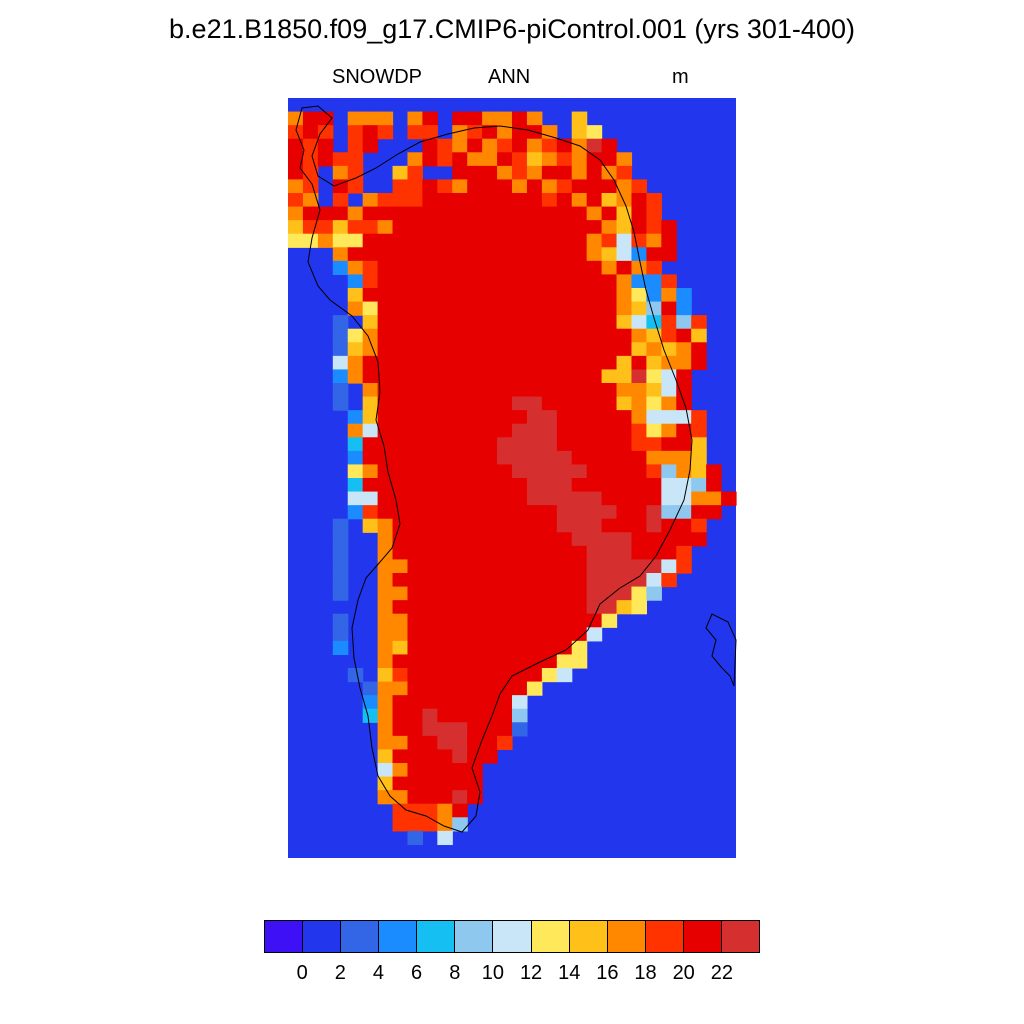 This screenshot has height=1024, width=1024. I want to click on variable-label: SNOWDP, so click(377, 77).